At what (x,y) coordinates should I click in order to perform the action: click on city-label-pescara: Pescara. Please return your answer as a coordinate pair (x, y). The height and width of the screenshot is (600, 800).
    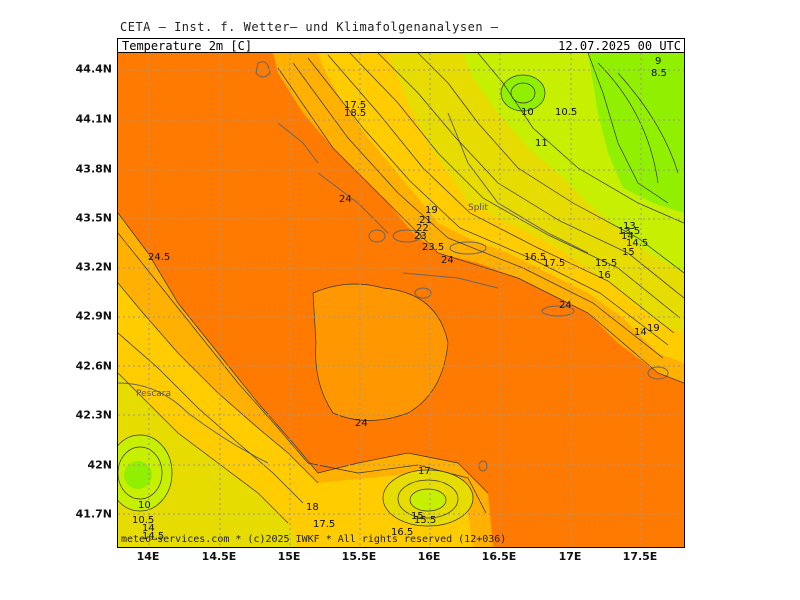
    Looking at the image, I should click on (153, 394).